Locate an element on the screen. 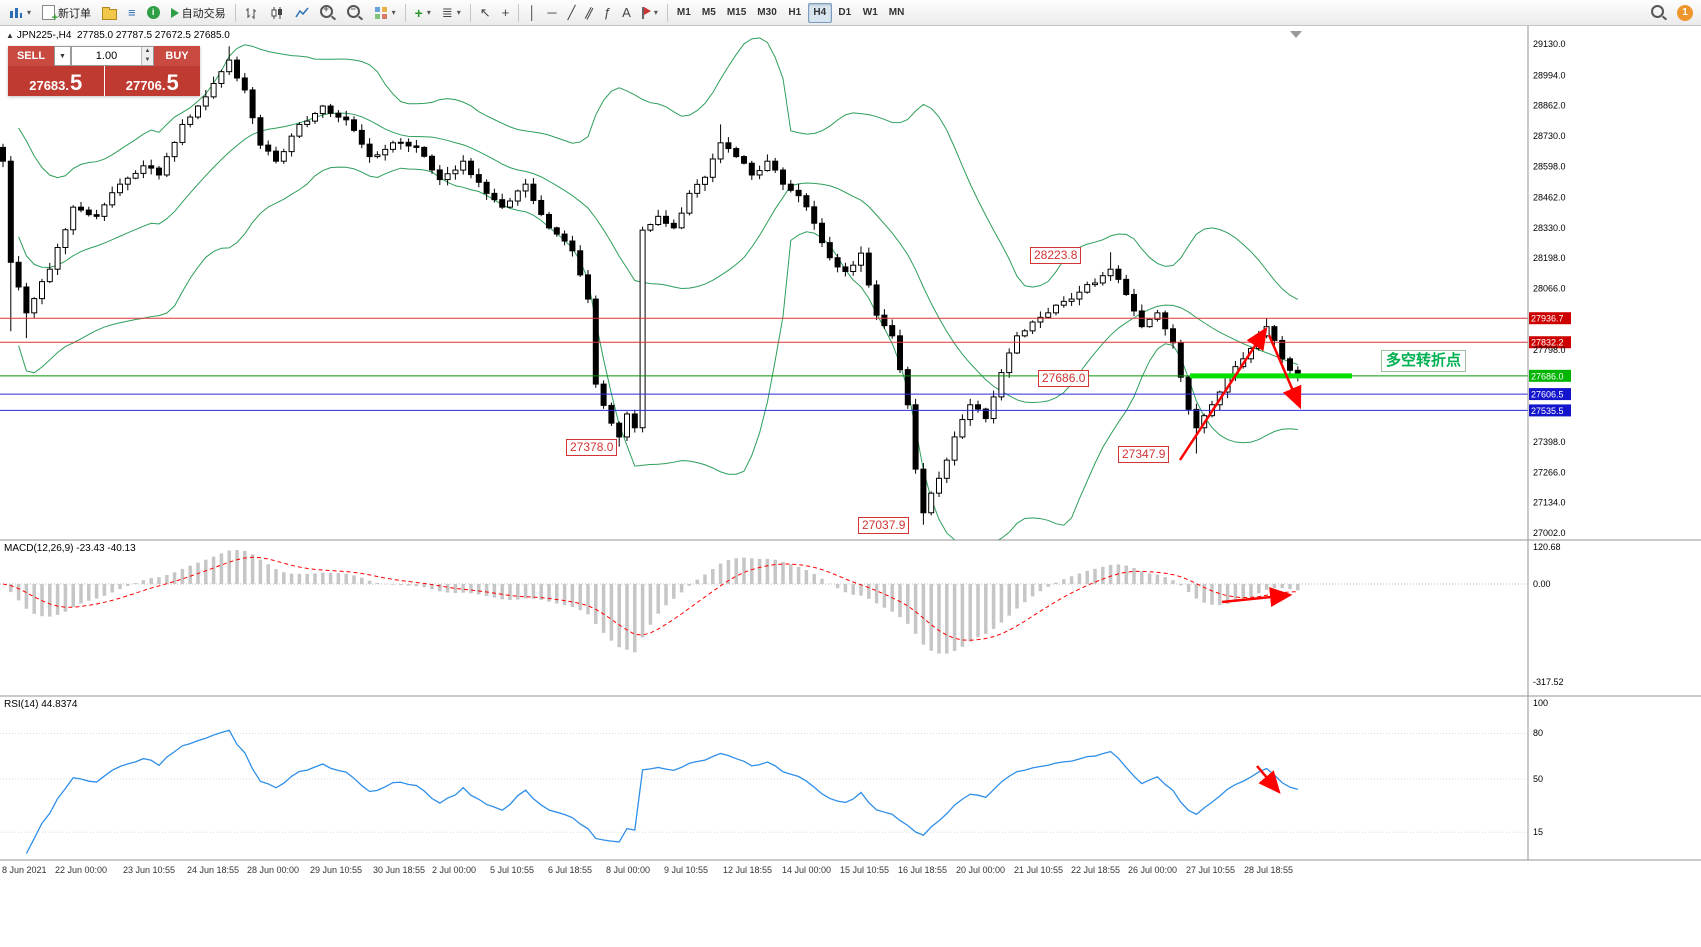 The image size is (1701, 947). zoom-in-button: + is located at coordinates (328, 13).